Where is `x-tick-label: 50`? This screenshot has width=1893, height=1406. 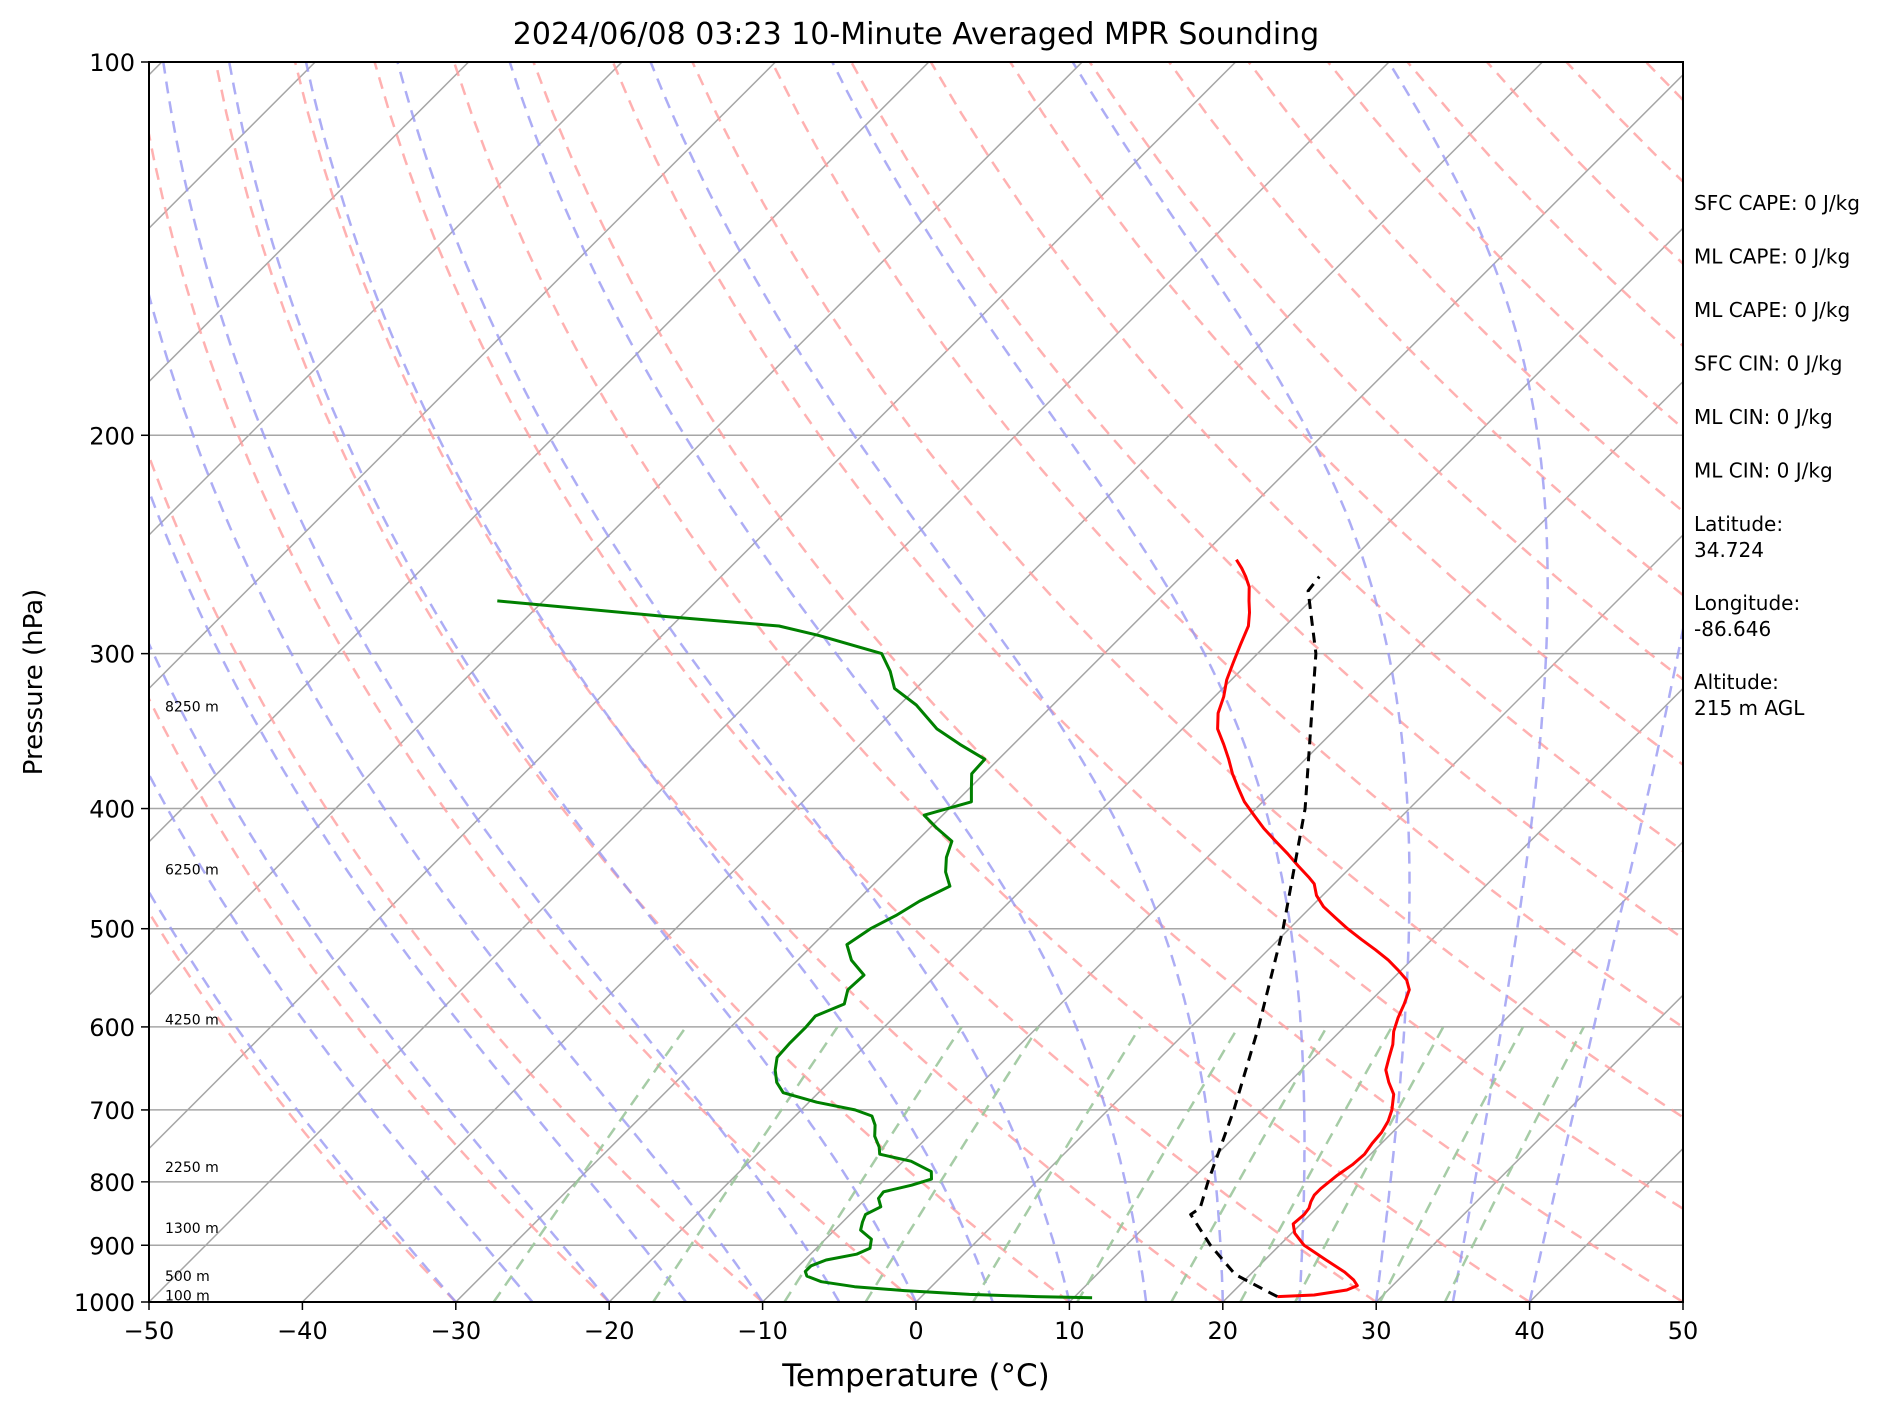 x-tick-label: 50 is located at coordinates (1683, 1331).